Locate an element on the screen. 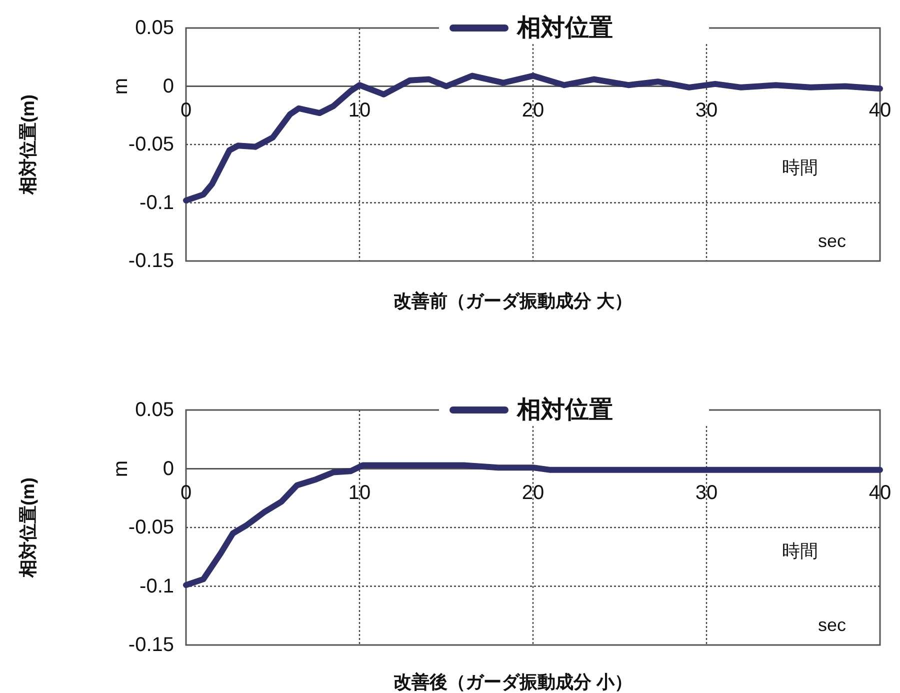  text: 改善前（ガーダ振動成分 大） is located at coordinates (513, 301).